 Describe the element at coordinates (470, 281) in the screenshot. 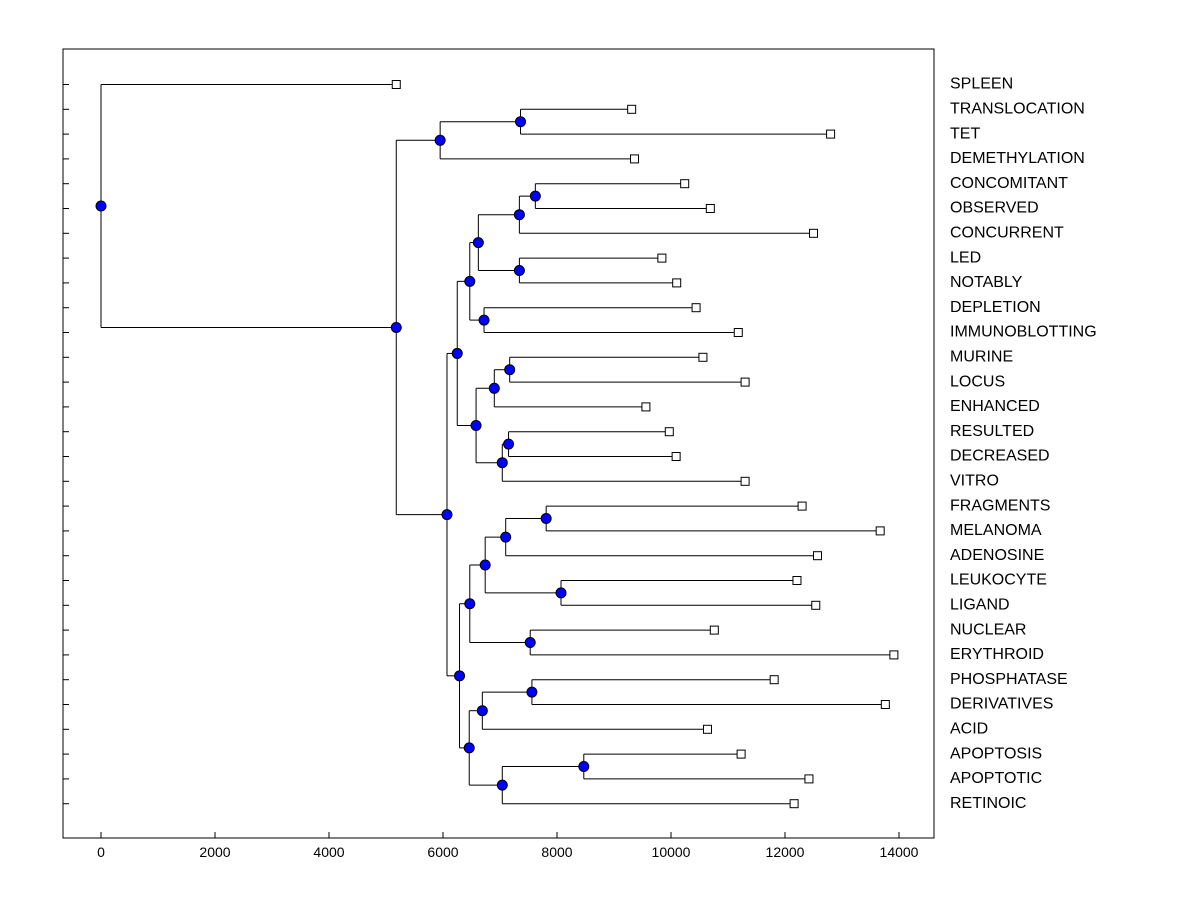

I see `merge-node-n8` at that location.